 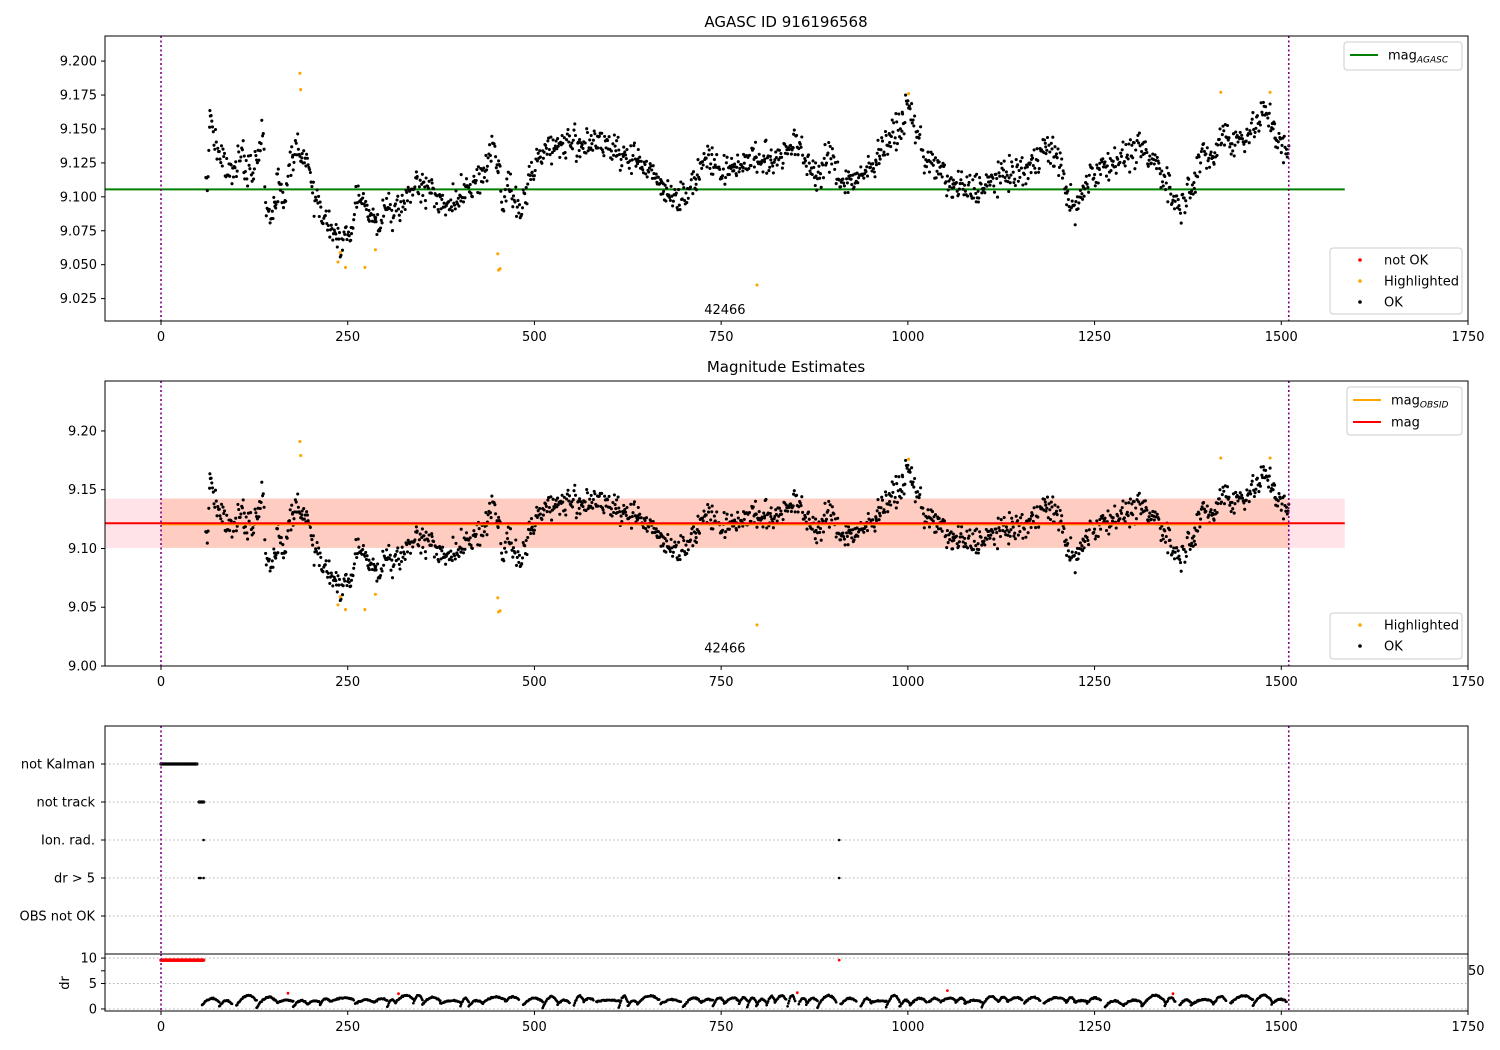 I want to click on x-tick-label: 0, so click(x=161, y=337).